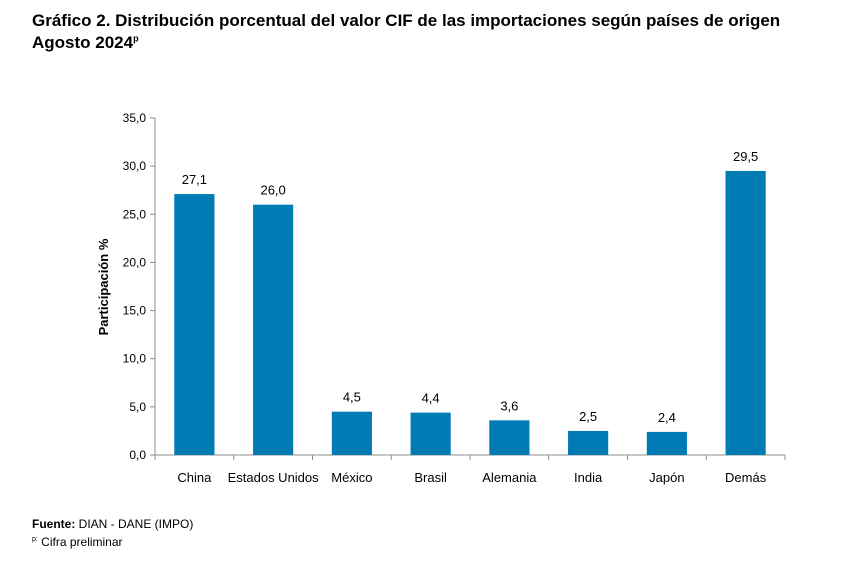 This screenshot has height=572, width=846. Describe the element at coordinates (745, 156) in the screenshot. I see `data-label: 29,5` at that location.